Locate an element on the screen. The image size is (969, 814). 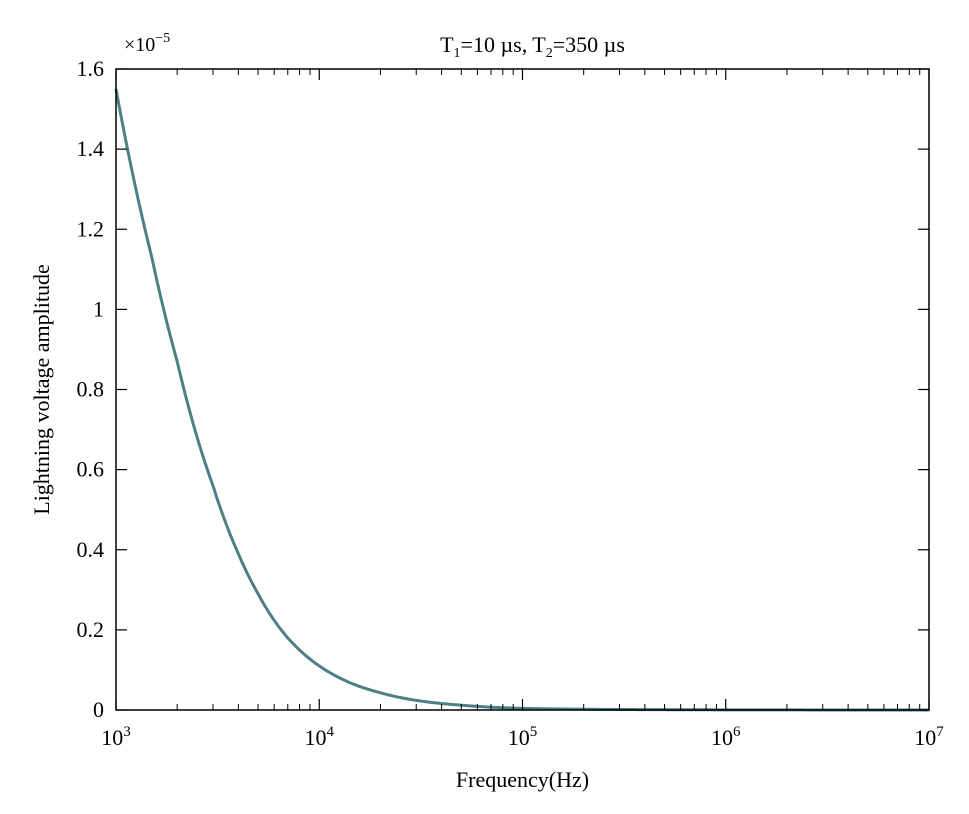
y-tick-label: 1.4 is located at coordinates (91, 148).